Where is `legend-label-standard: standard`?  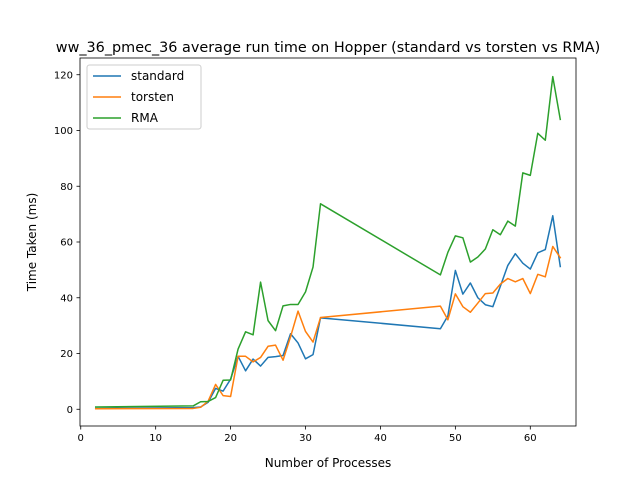
legend-label-standard: standard is located at coordinates (157, 76).